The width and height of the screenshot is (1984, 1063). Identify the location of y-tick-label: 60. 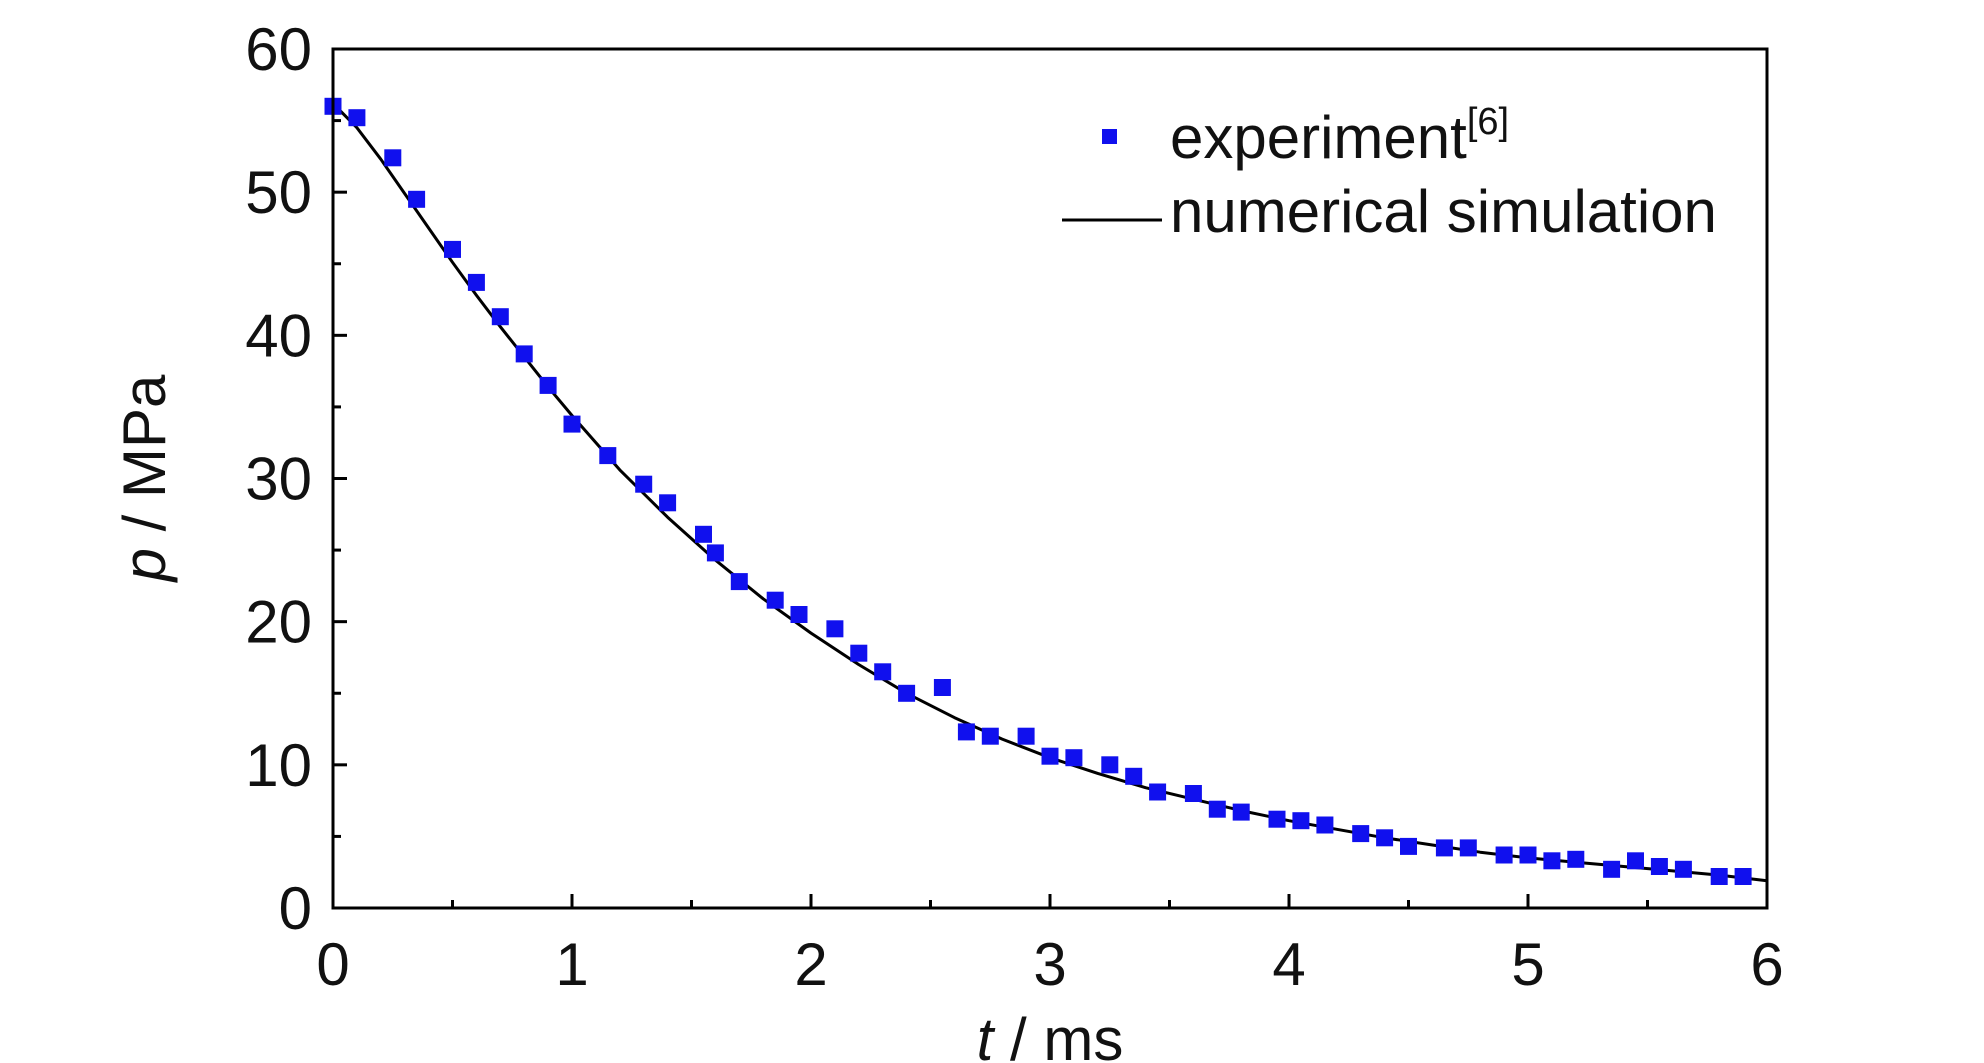
(278, 49).